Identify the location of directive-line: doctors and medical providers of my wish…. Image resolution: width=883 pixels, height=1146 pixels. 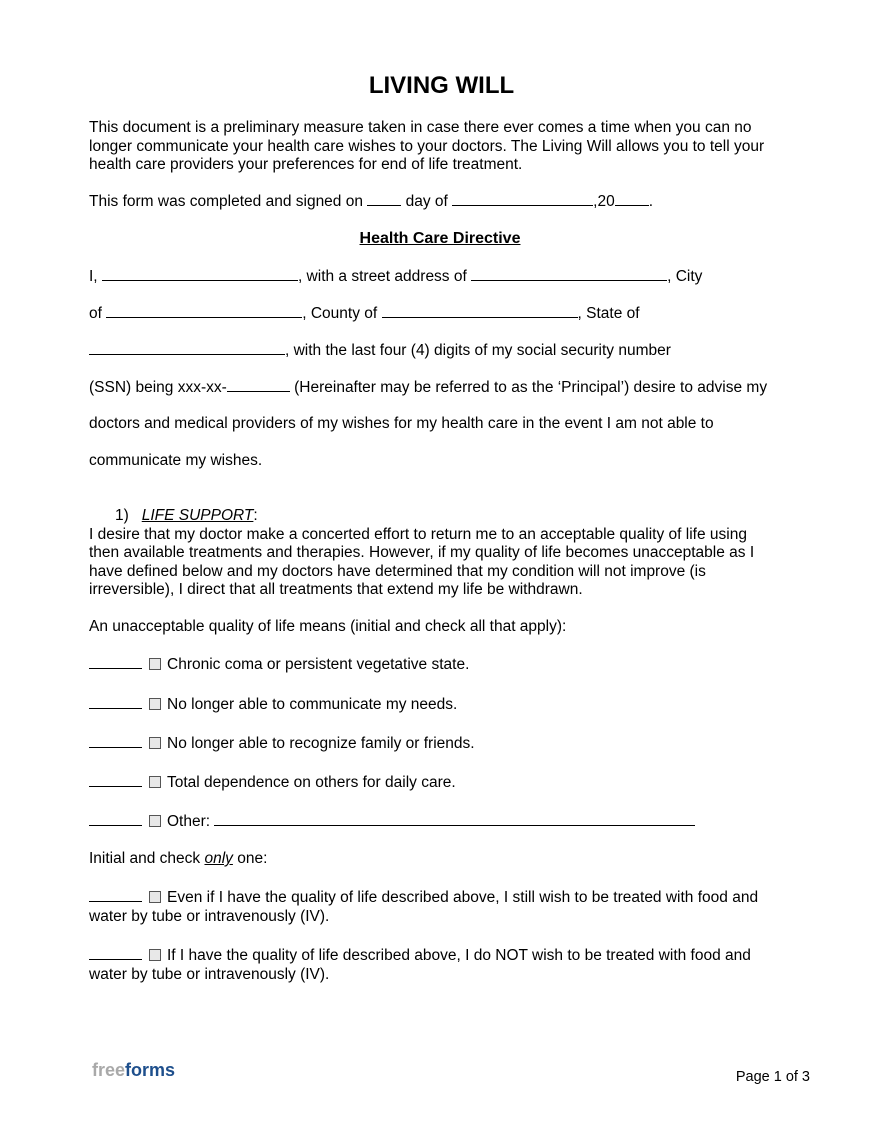
(401, 423).